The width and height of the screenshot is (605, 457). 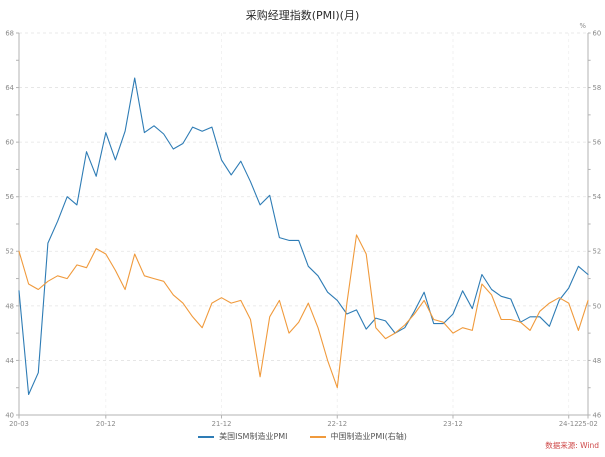 I want to click on legend-label: 美国ISM制造业PMI, so click(x=253, y=436).